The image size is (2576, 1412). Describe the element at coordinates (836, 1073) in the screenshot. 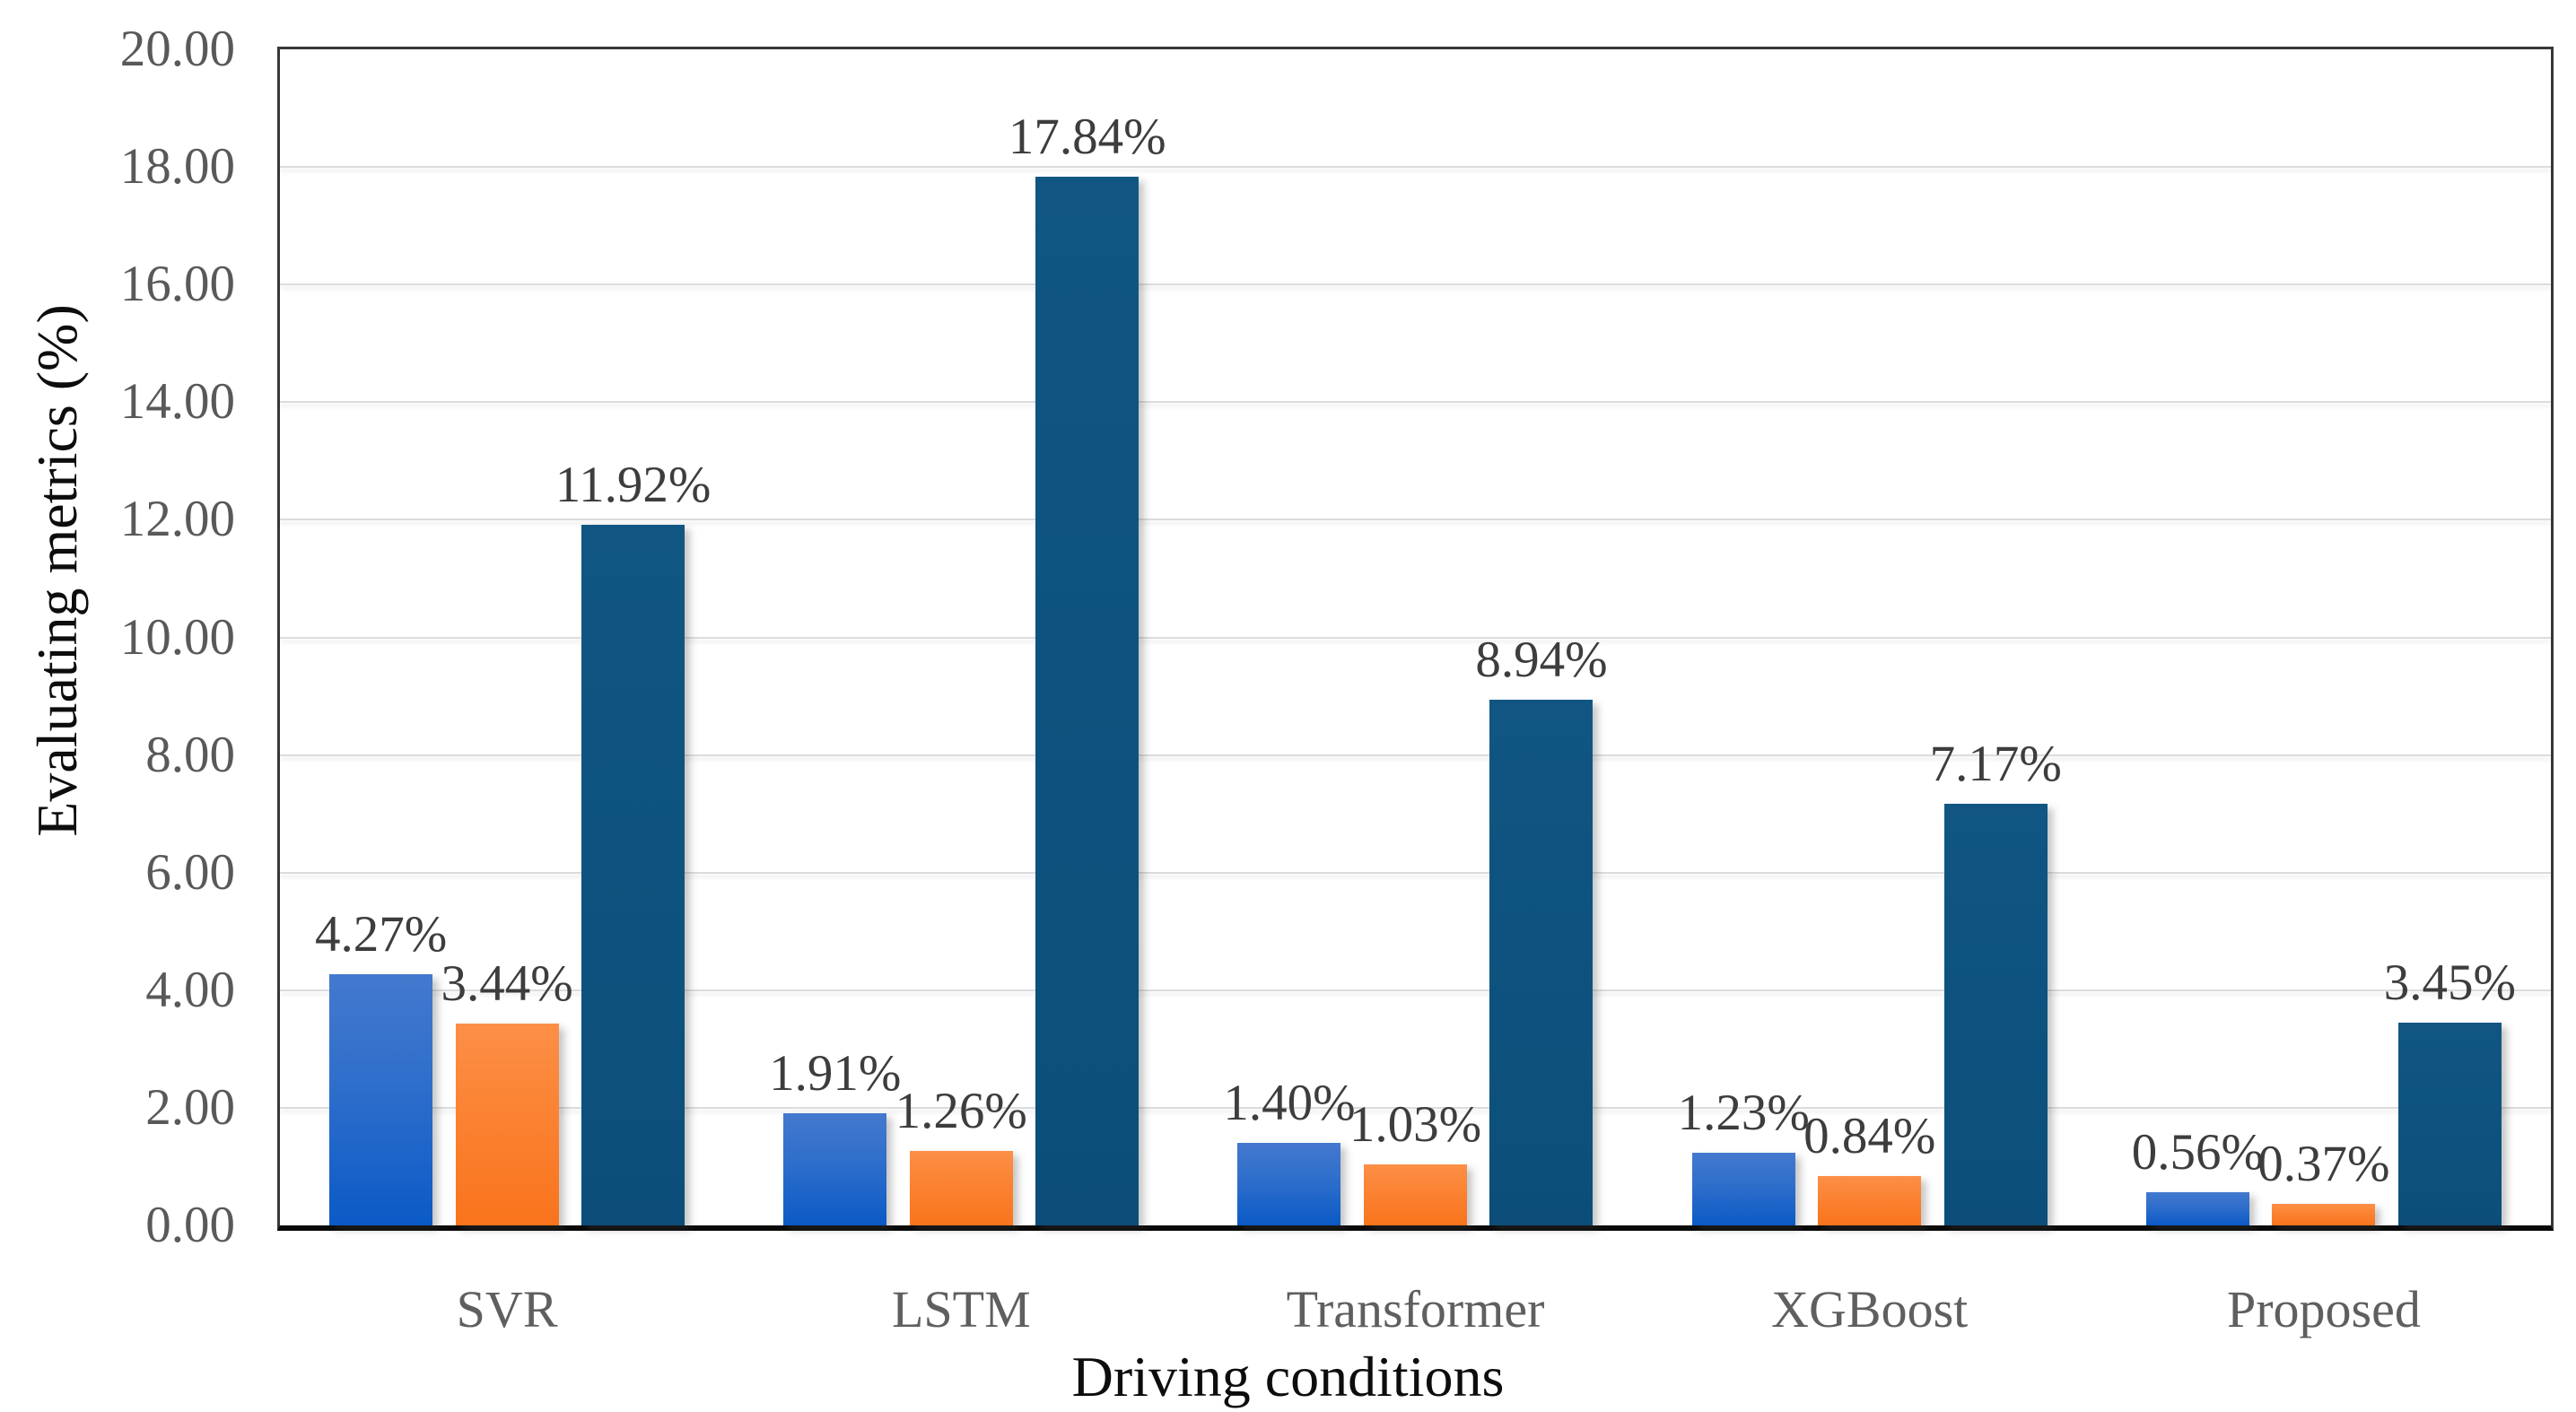

I see `bar-value-label: 1.91%` at that location.